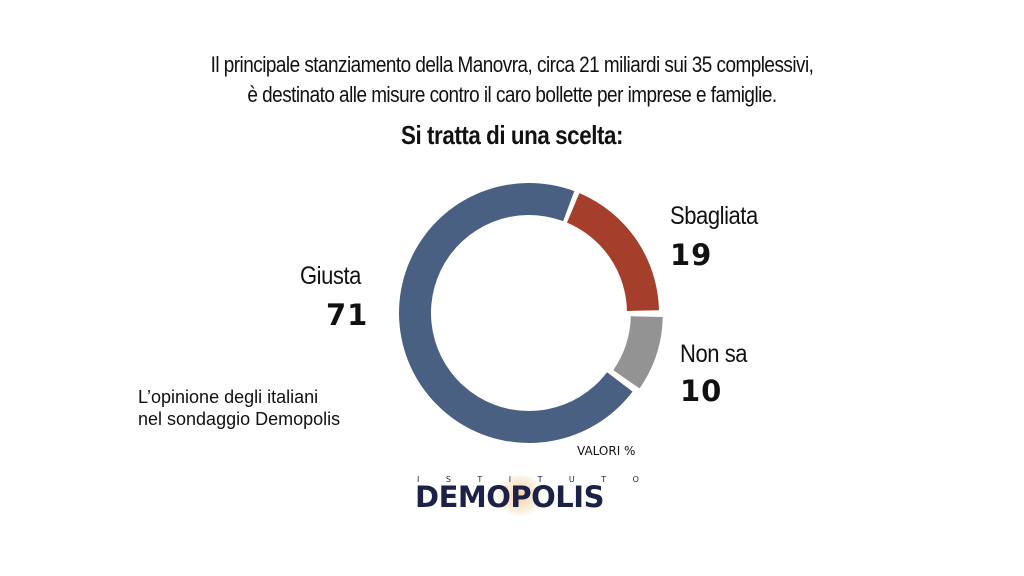 The width and height of the screenshot is (1024, 576). What do you see at coordinates (347, 315) in the screenshot?
I see `value-giusta: 71` at bounding box center [347, 315].